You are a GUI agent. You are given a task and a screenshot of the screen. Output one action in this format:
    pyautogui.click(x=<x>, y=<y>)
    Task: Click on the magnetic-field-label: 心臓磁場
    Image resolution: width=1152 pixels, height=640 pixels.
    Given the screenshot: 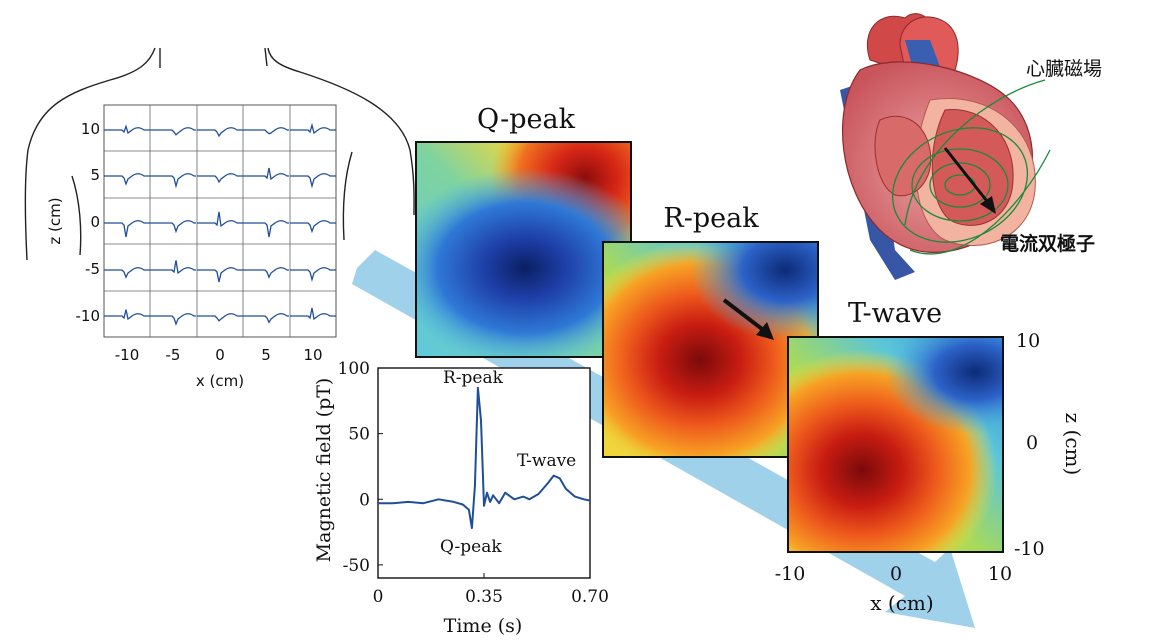 What is the action you would take?
    pyautogui.click(x=1064, y=69)
    